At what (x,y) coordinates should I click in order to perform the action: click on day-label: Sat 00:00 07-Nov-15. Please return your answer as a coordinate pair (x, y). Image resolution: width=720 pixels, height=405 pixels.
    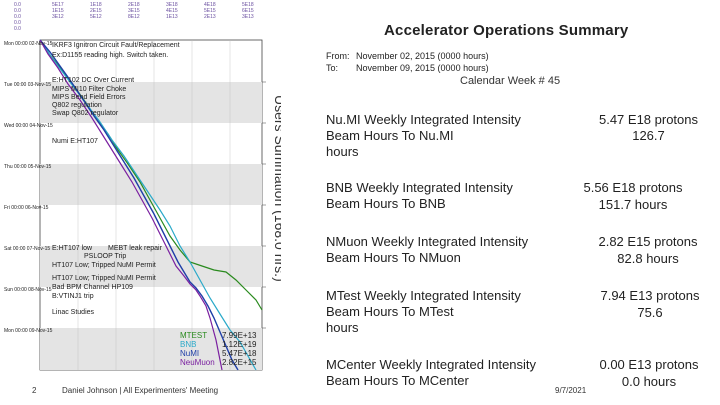
    Looking at the image, I should click on (27, 249).